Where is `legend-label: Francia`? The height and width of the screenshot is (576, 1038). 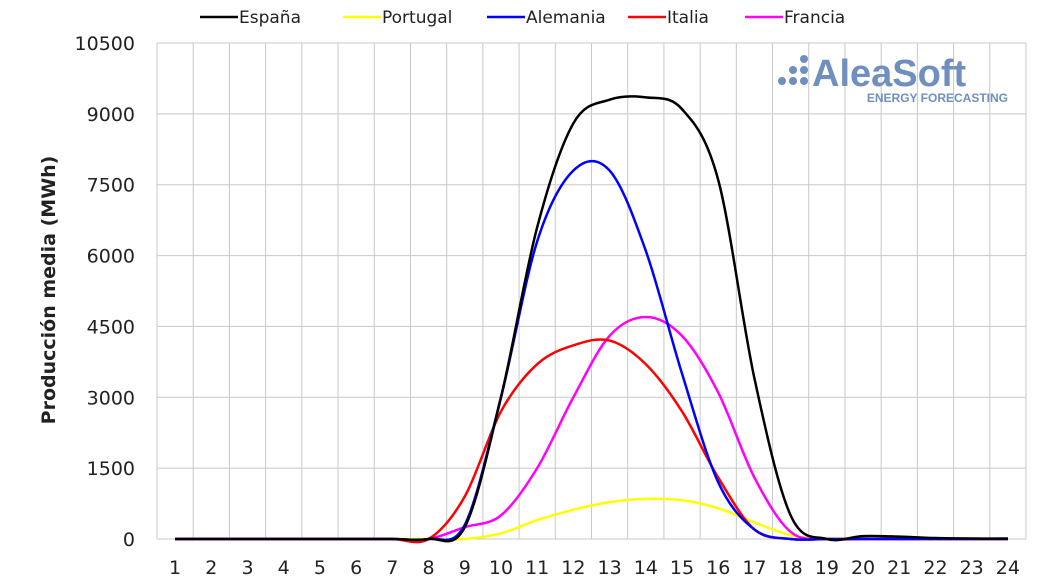 legend-label: Francia is located at coordinates (814, 18).